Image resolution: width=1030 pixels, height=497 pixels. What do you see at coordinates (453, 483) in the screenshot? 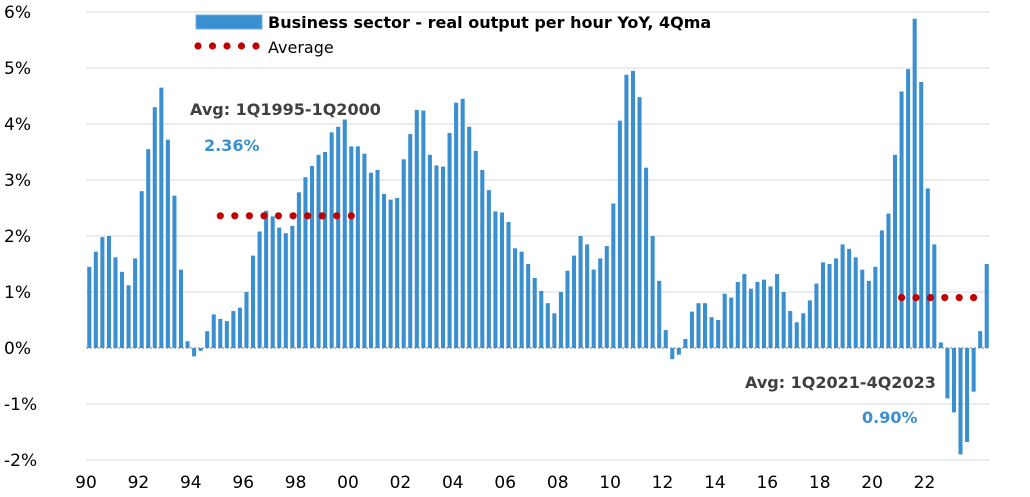
I see `x-tick-label: 04` at bounding box center [453, 483].